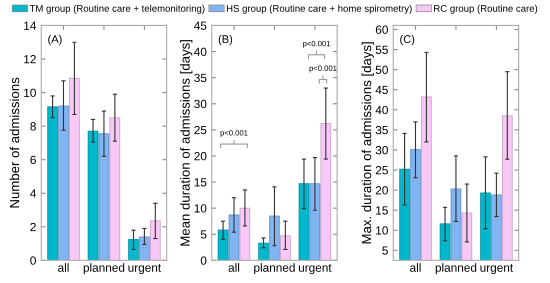  Describe the element at coordinates (30, 59) in the screenshot. I see `y-tick-label: 12` at that location.